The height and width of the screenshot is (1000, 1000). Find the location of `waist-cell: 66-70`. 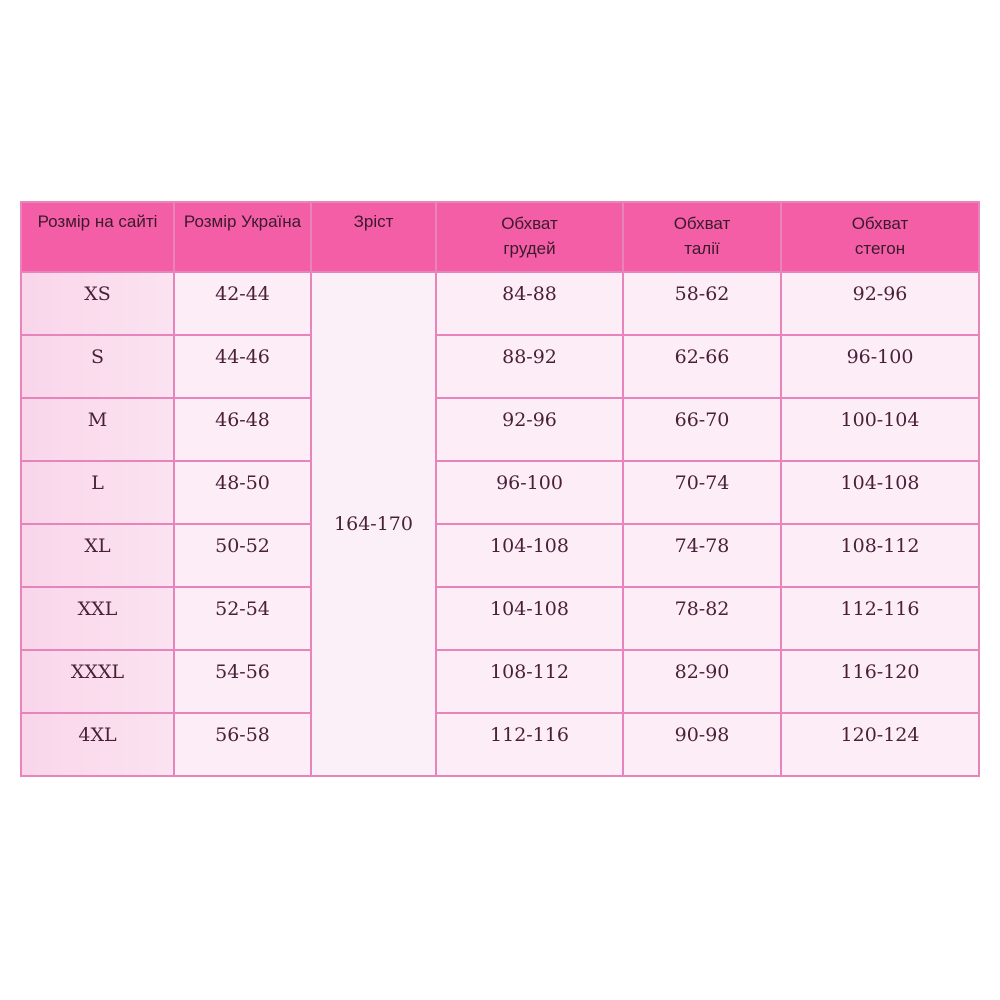

waist-cell: 66-70 is located at coordinates (702, 429).